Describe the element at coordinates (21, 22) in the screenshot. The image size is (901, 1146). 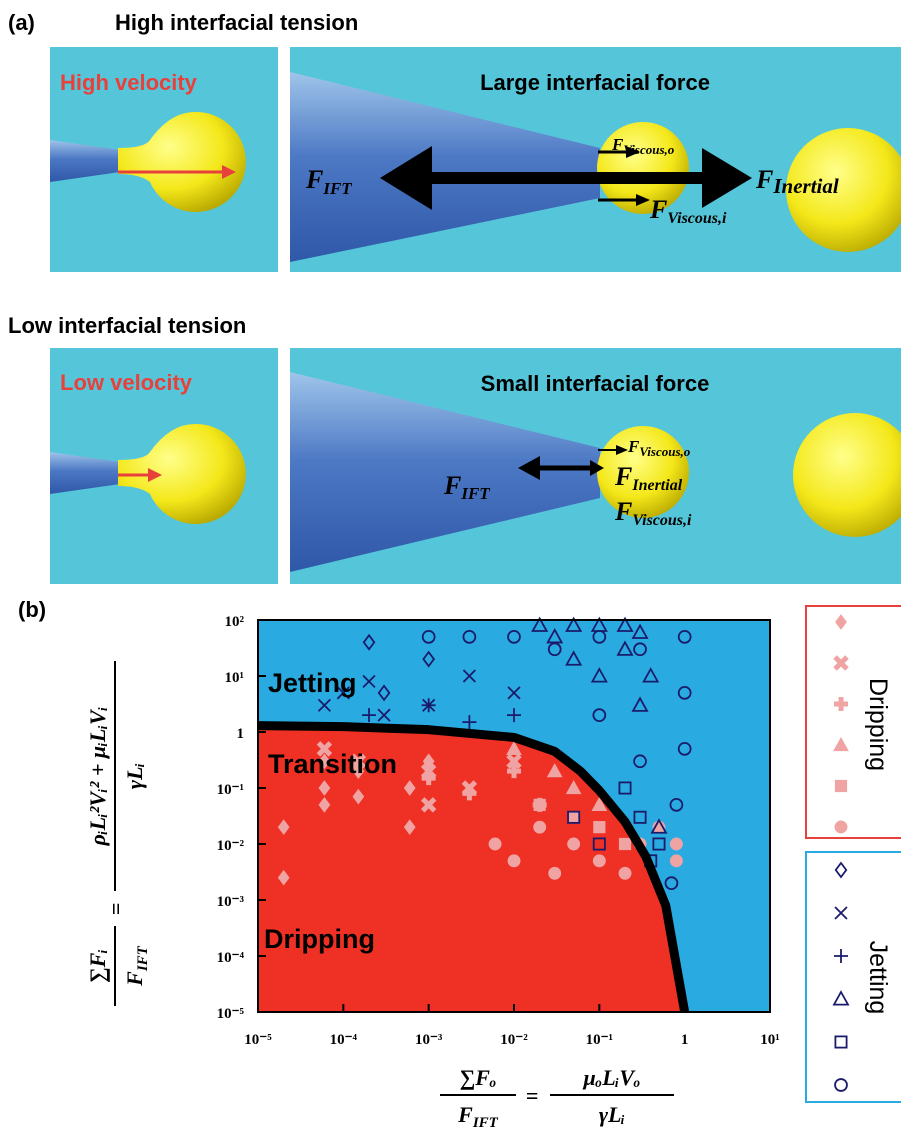
I see `panel-label: (a)` at that location.